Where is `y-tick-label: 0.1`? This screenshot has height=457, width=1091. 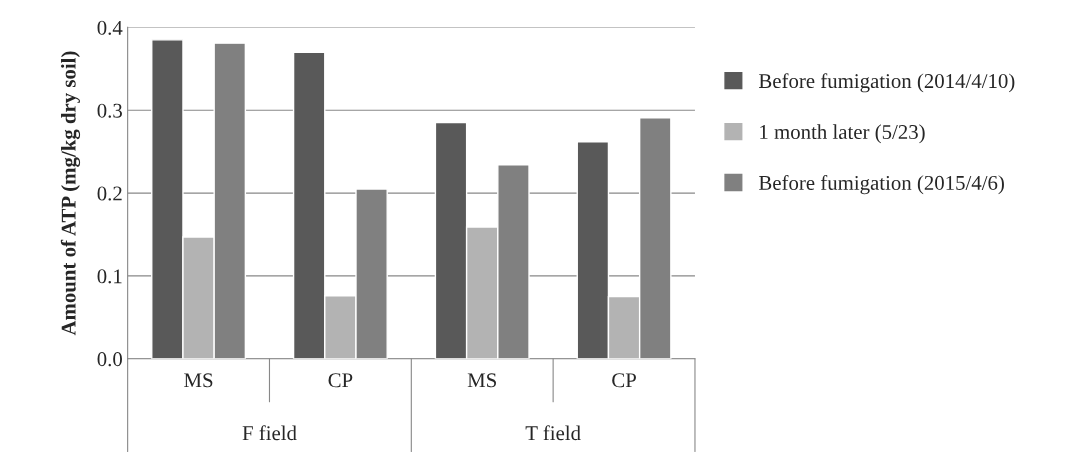 y-tick-label: 0.1 is located at coordinates (109, 276).